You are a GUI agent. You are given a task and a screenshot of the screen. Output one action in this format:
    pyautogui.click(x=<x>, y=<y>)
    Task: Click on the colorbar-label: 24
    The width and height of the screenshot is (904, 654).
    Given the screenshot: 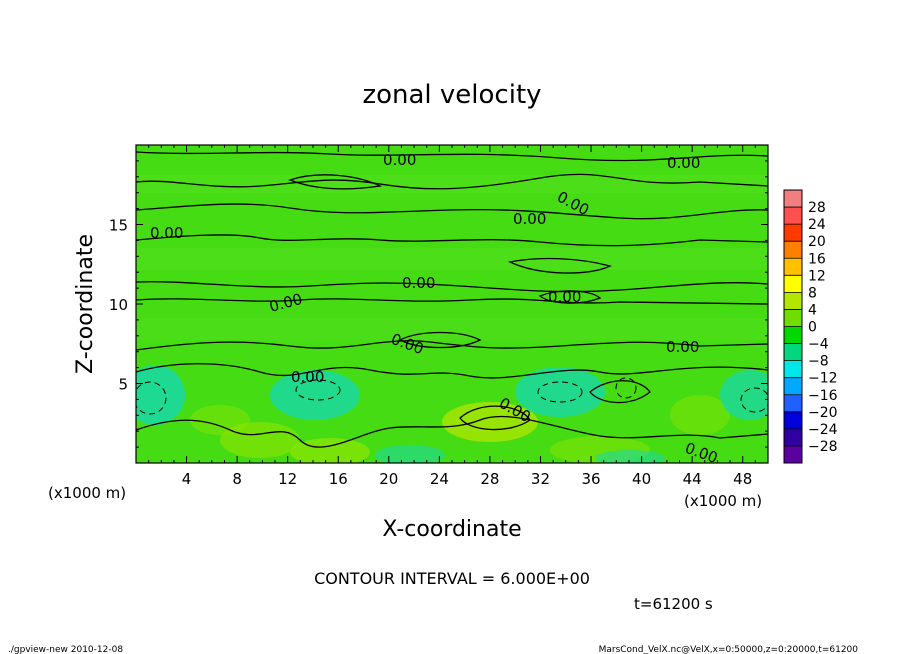 What is the action you would take?
    pyautogui.click(x=817, y=225)
    